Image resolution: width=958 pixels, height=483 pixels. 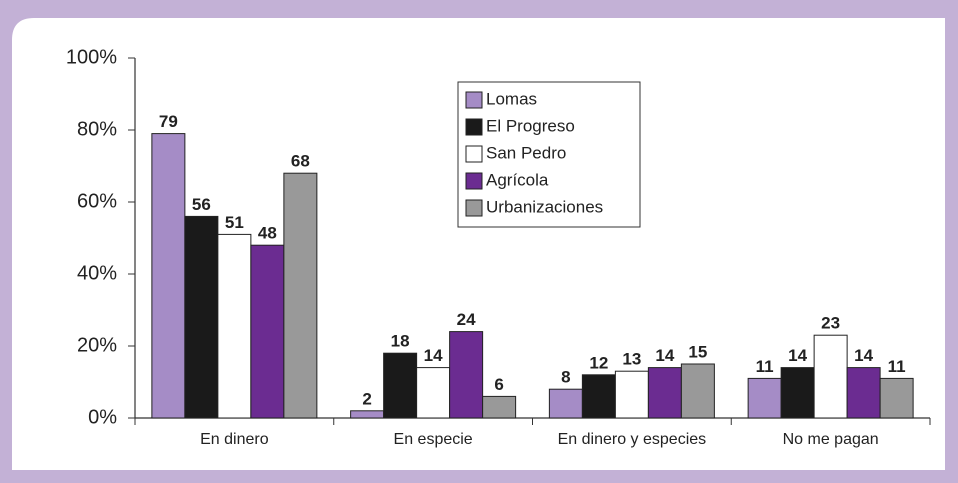 What do you see at coordinates (234, 222) in the screenshot?
I see `value-label: 51` at bounding box center [234, 222].